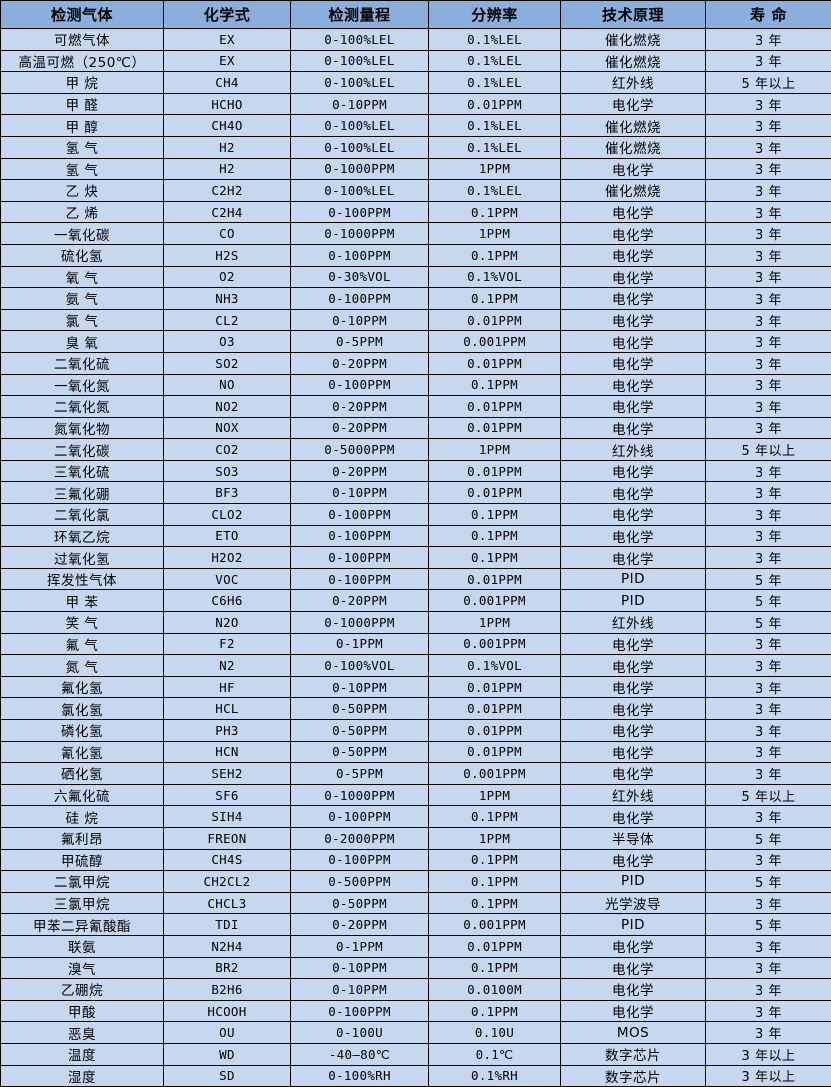 Image resolution: width=831 pixels, height=1087 pixels. What do you see at coordinates (768, 1054) in the screenshot?
I see `cell-lifespan: 3 年以上` at bounding box center [768, 1054].